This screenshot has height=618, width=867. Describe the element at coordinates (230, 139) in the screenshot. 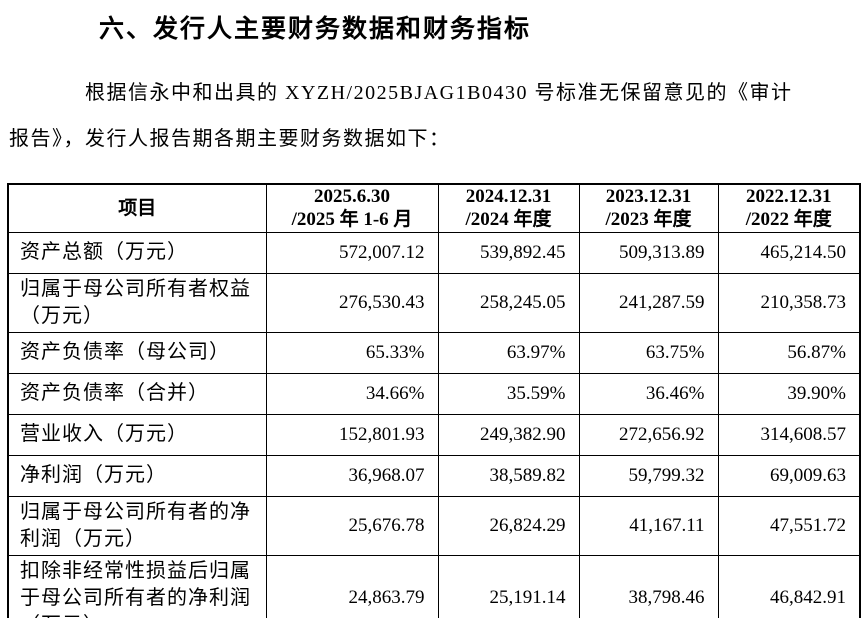

I see `paragraph-line-2: 报告》，发行人报告期各期主要财务数据如下：` at that location.